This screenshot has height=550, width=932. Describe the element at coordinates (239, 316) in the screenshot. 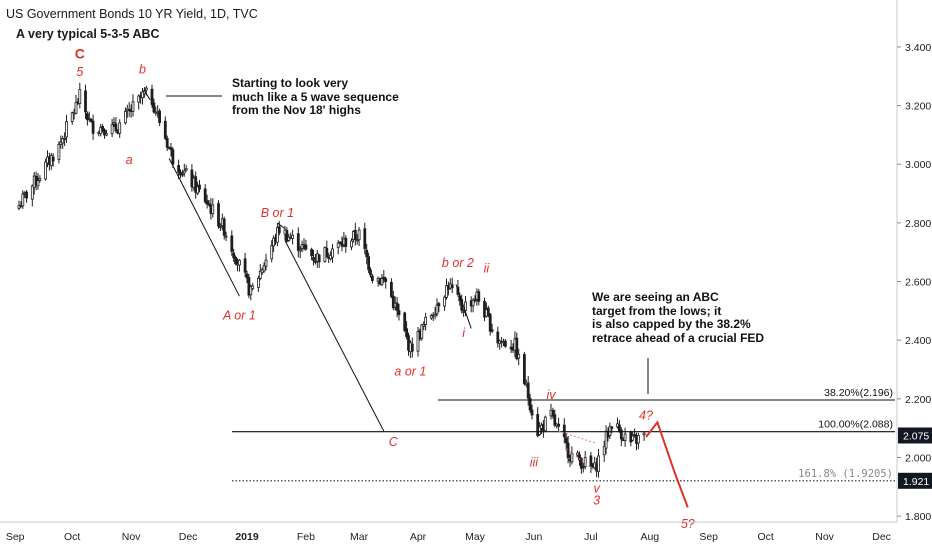

I see `wave-label: A or 1` at that location.